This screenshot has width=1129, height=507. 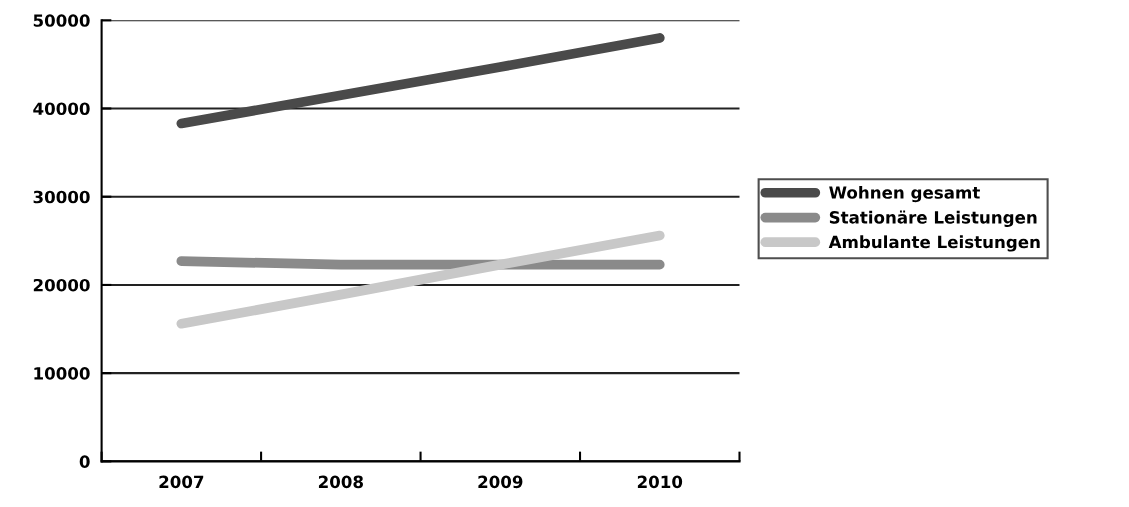 I want to click on y-tick-label: 20000, so click(x=61, y=285).